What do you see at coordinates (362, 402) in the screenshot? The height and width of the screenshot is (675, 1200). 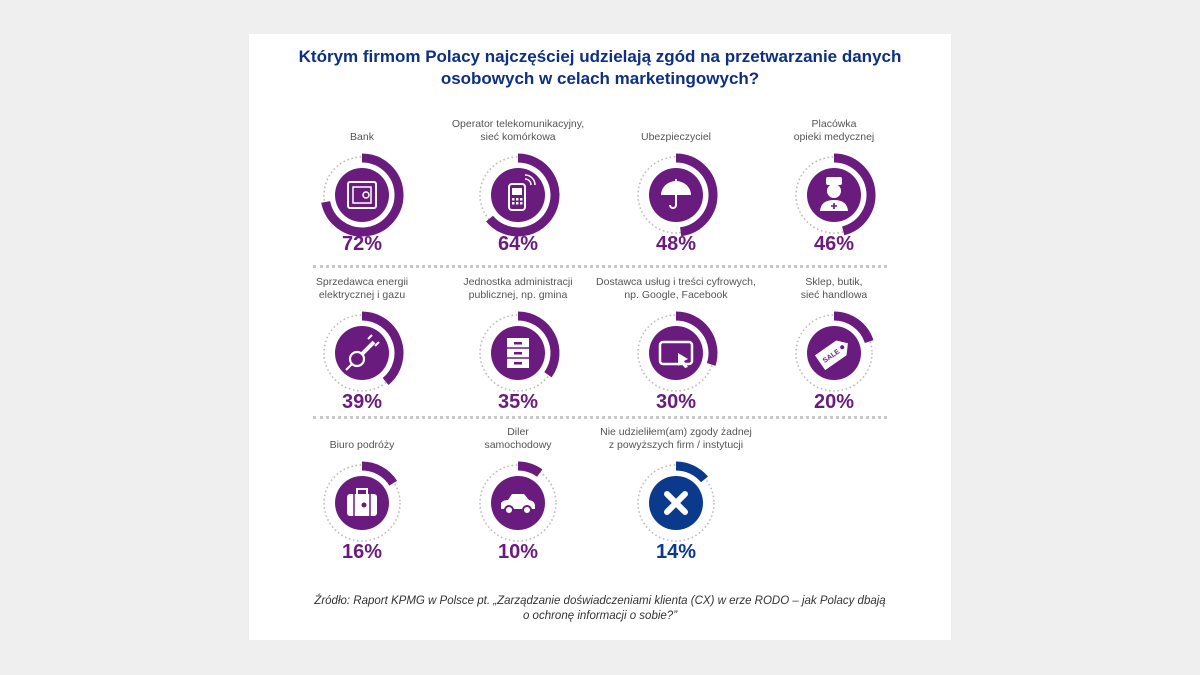 I see `item-percentage: 39%` at bounding box center [362, 402].